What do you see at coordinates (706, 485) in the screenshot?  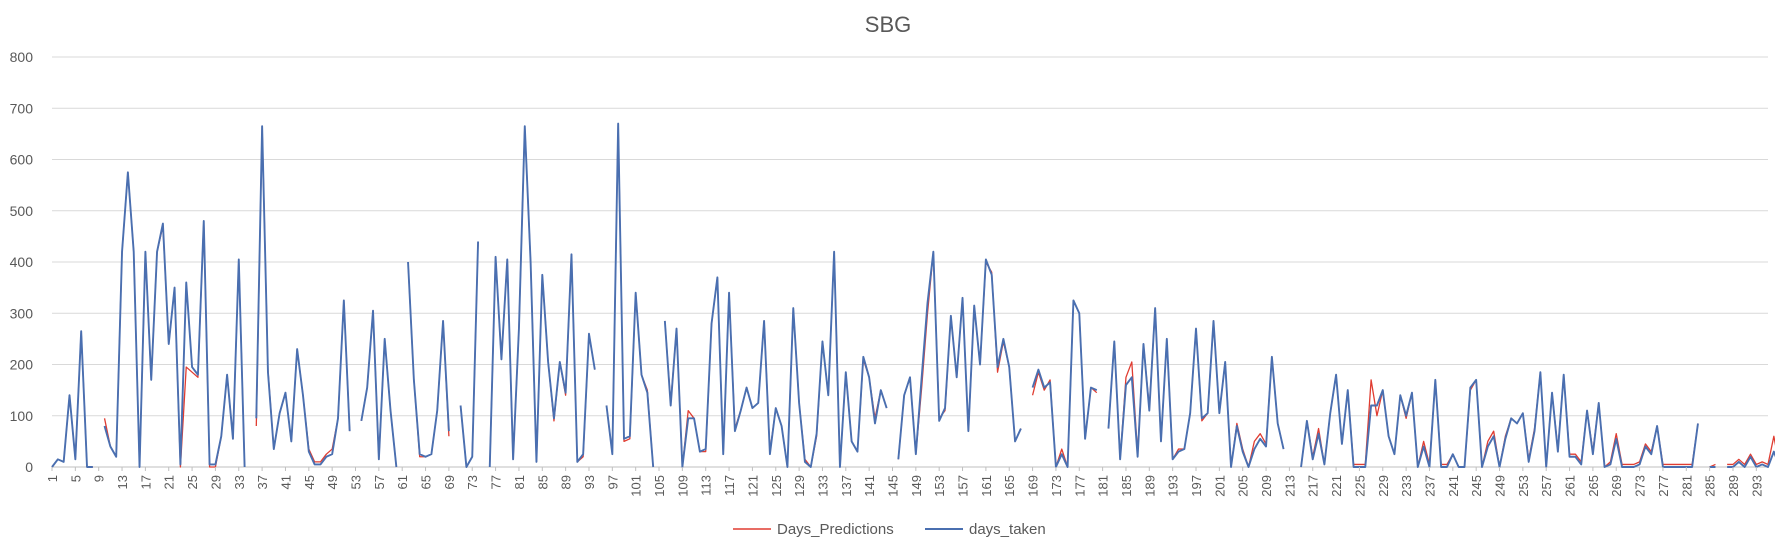 I see `x-tick-label: 113` at bounding box center [706, 485].